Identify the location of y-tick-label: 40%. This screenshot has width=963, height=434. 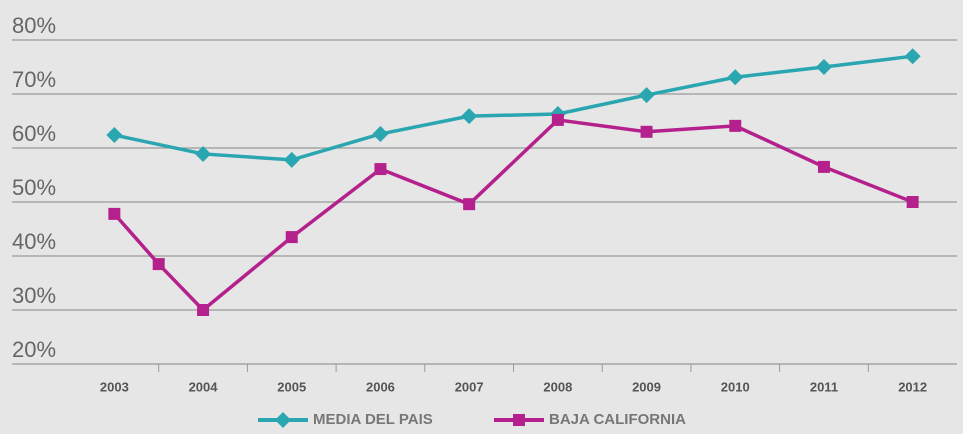
(34, 241).